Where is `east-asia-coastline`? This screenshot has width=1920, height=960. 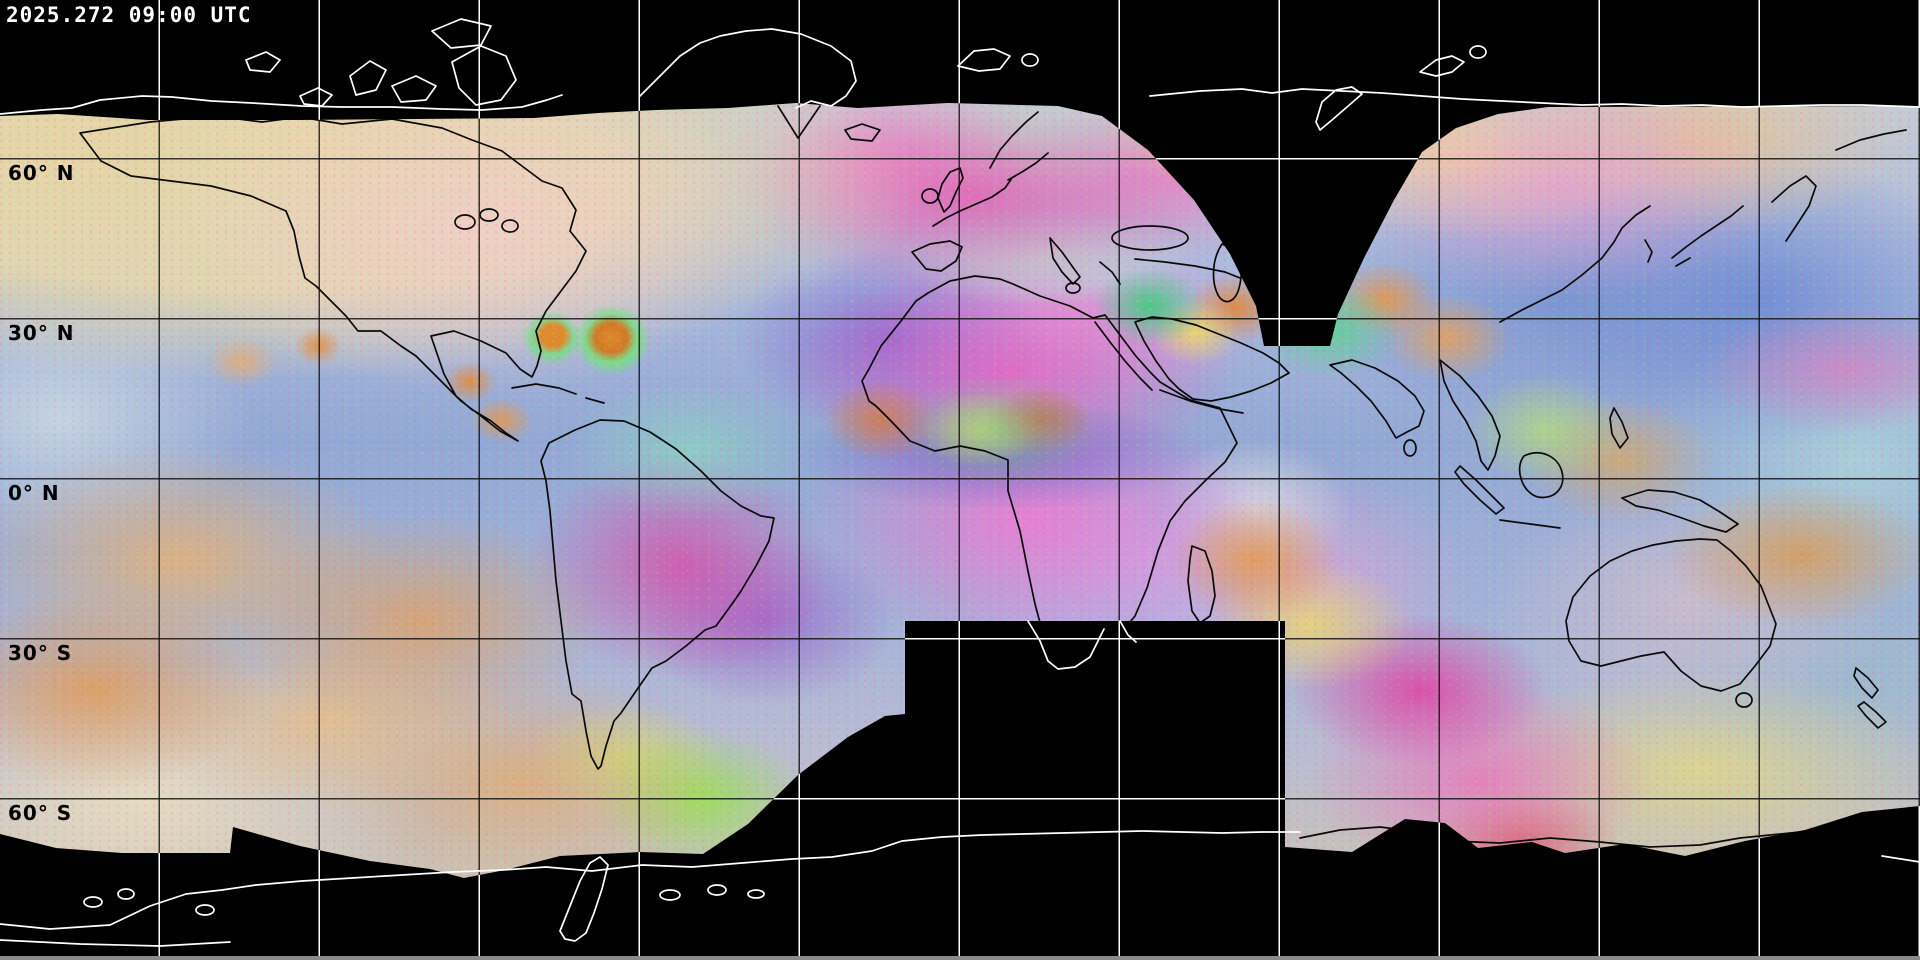 east-asia-coastline is located at coordinates (1576, 264).